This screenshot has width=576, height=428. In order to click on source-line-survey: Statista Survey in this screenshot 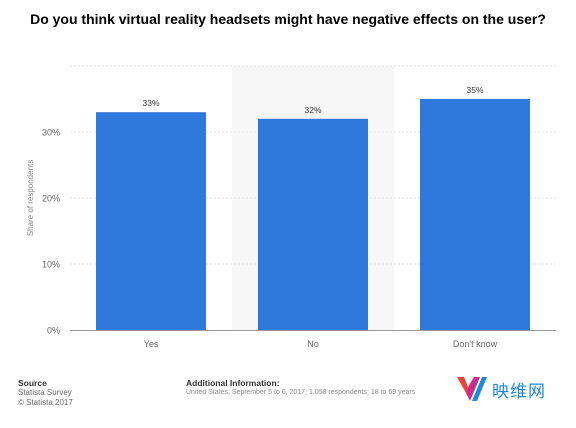, I will do `click(45, 392)`.